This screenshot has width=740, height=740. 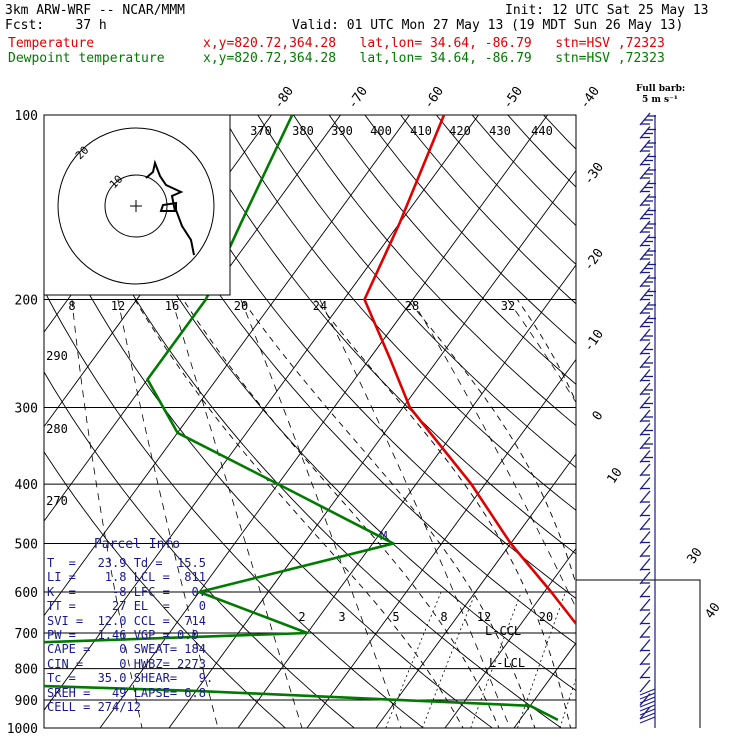 What do you see at coordinates (26, 301) in the screenshot?
I see `pressure-tick-label: 200` at bounding box center [26, 301].